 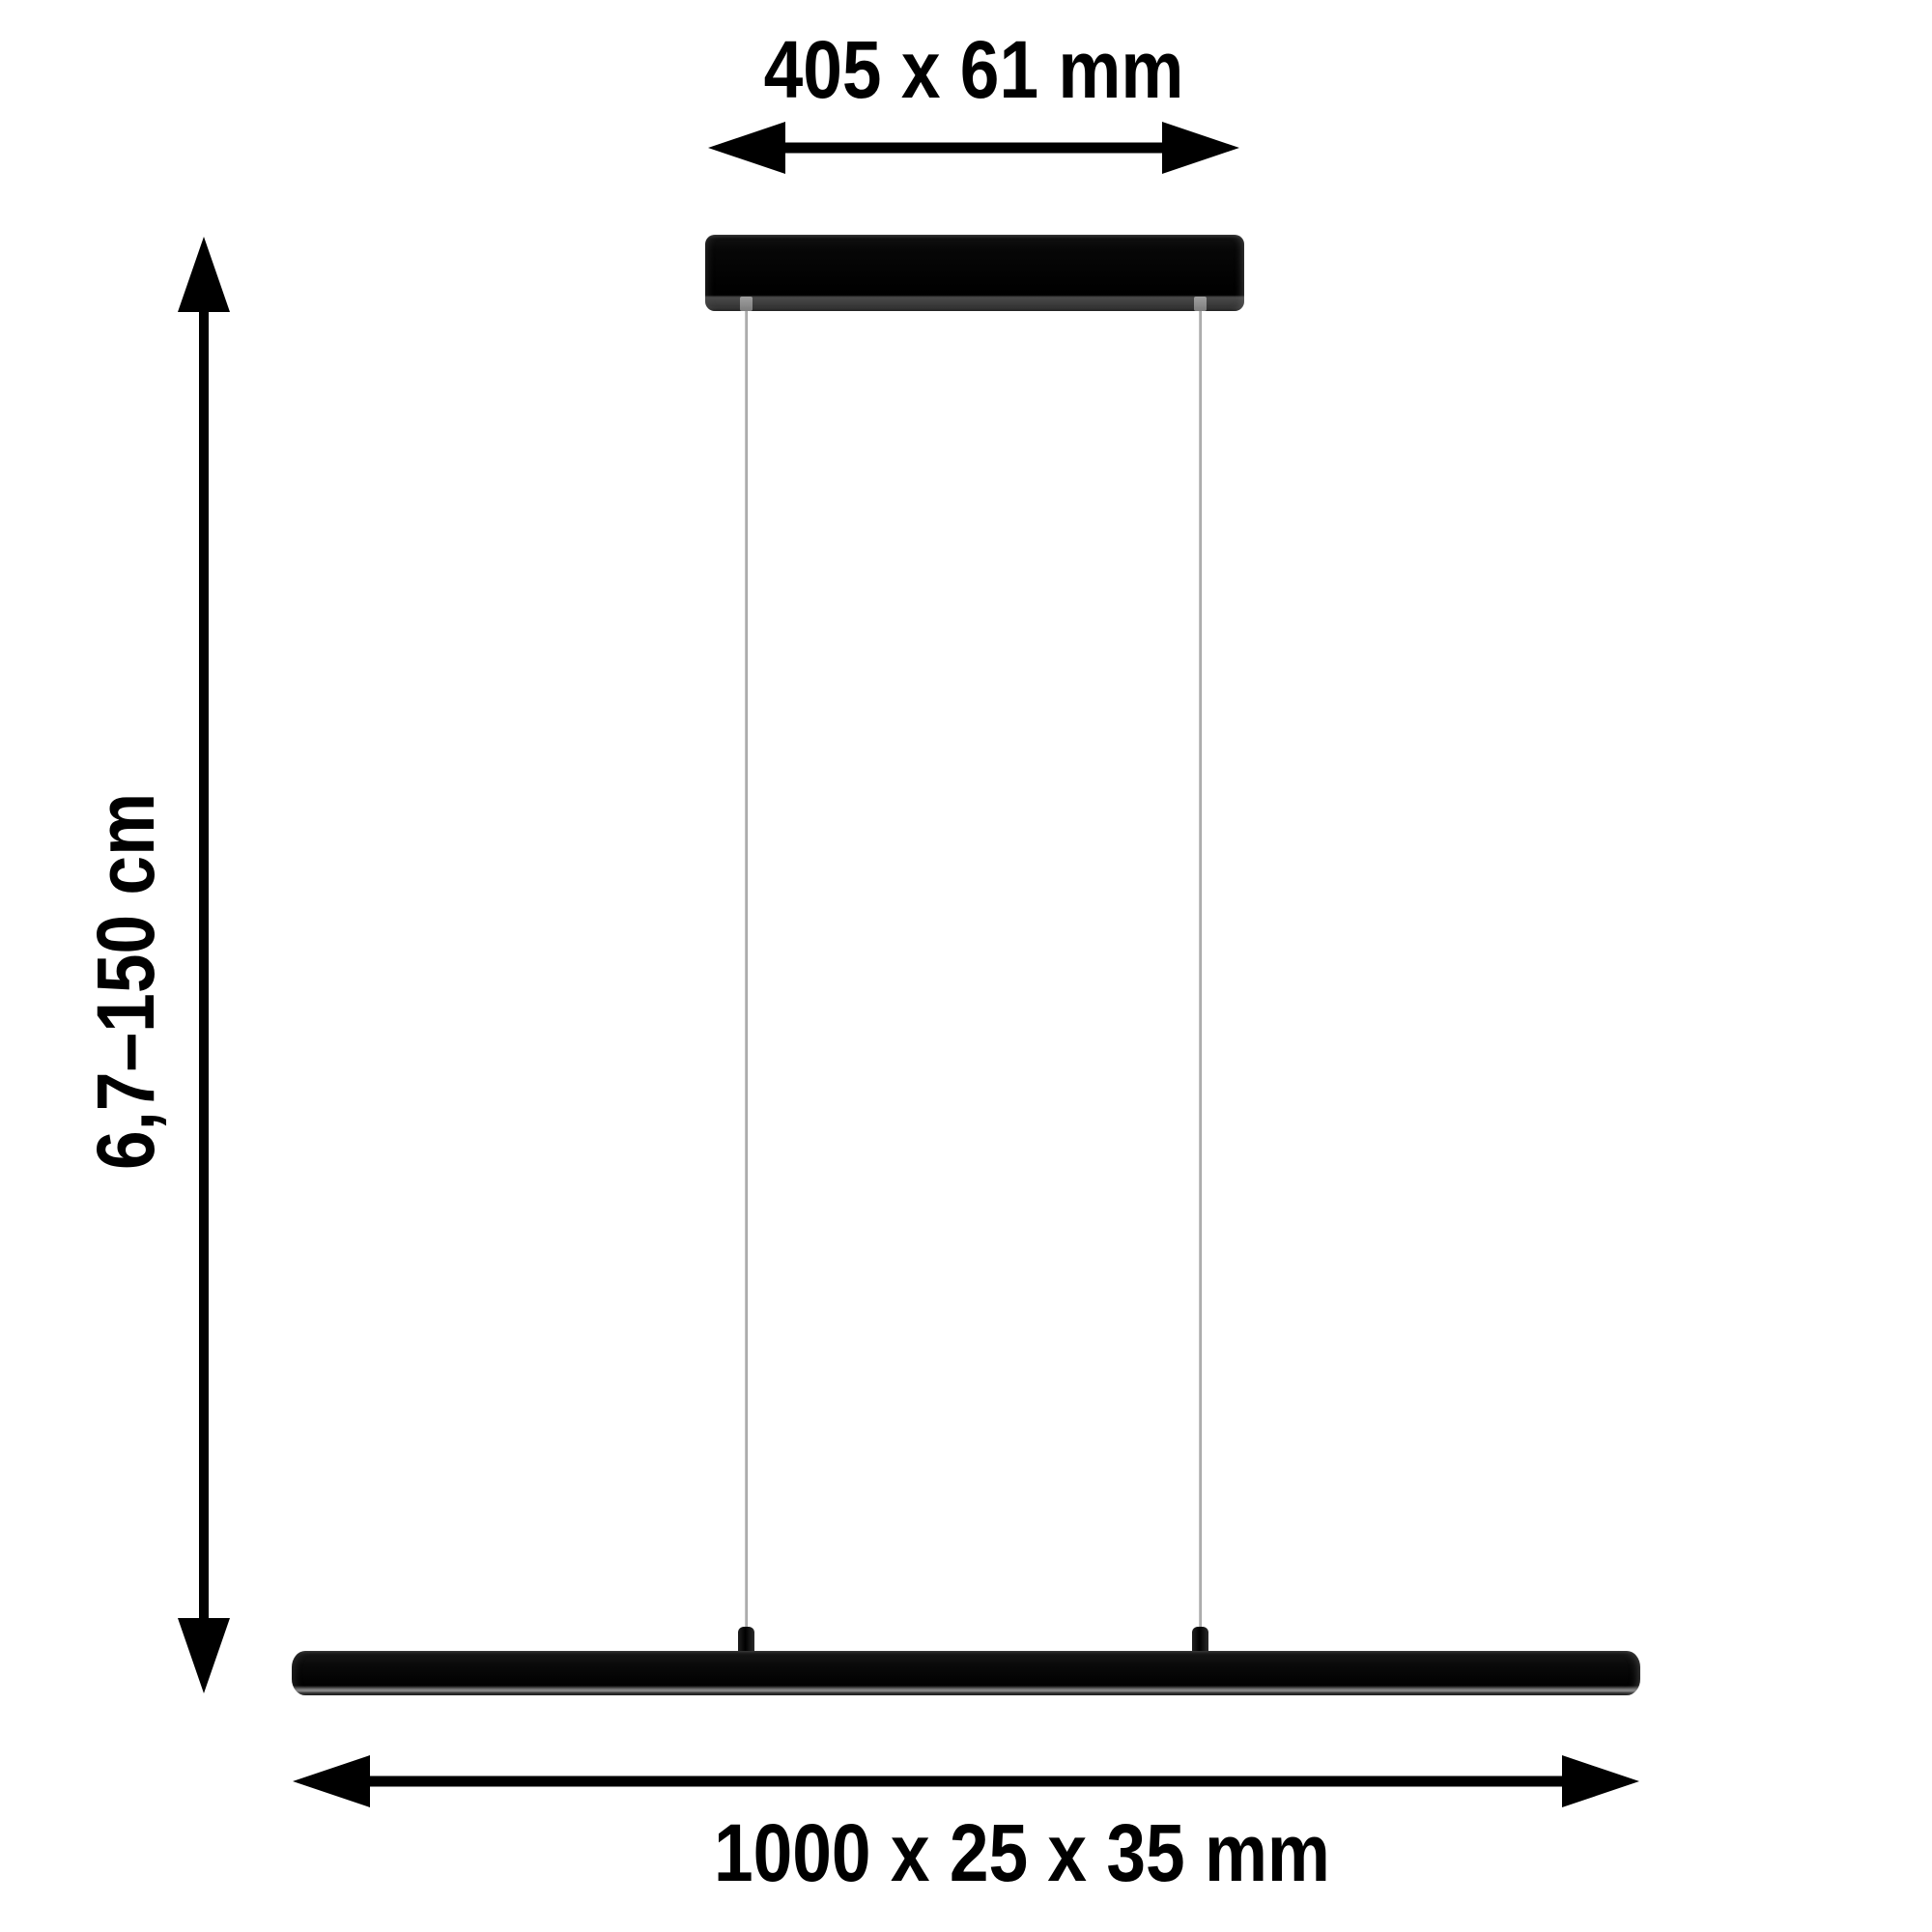 I want to click on suspension-cable-left, so click(x=746, y=970).